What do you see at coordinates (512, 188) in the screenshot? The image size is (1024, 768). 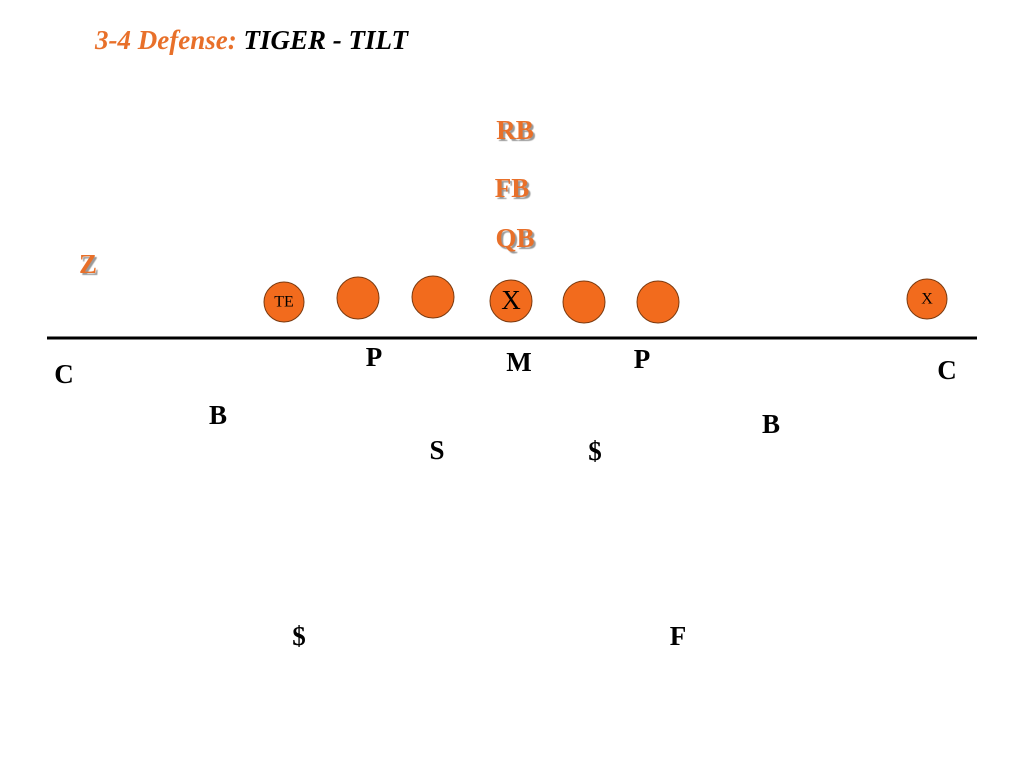 I see `back-label: FB` at bounding box center [512, 188].